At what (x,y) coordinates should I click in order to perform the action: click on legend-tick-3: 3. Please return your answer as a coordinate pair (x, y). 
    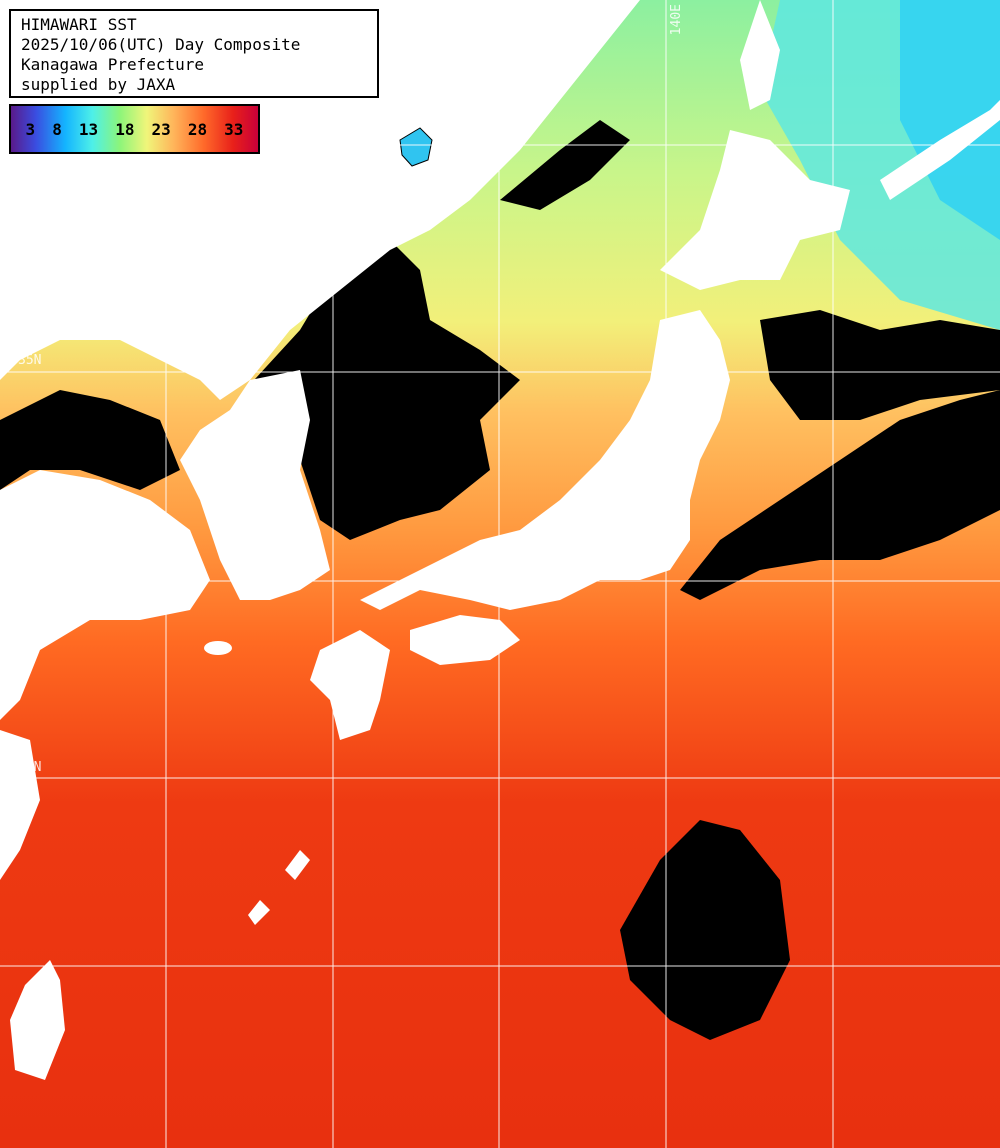
    Looking at the image, I should click on (30, 129).